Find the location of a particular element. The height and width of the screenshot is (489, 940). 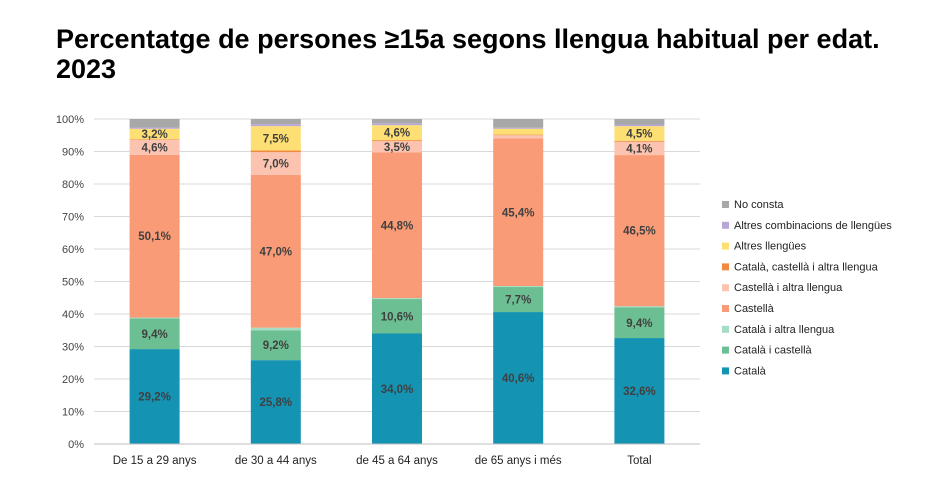

legend-label: Català, castellà i altra llengua is located at coordinates (806, 267).